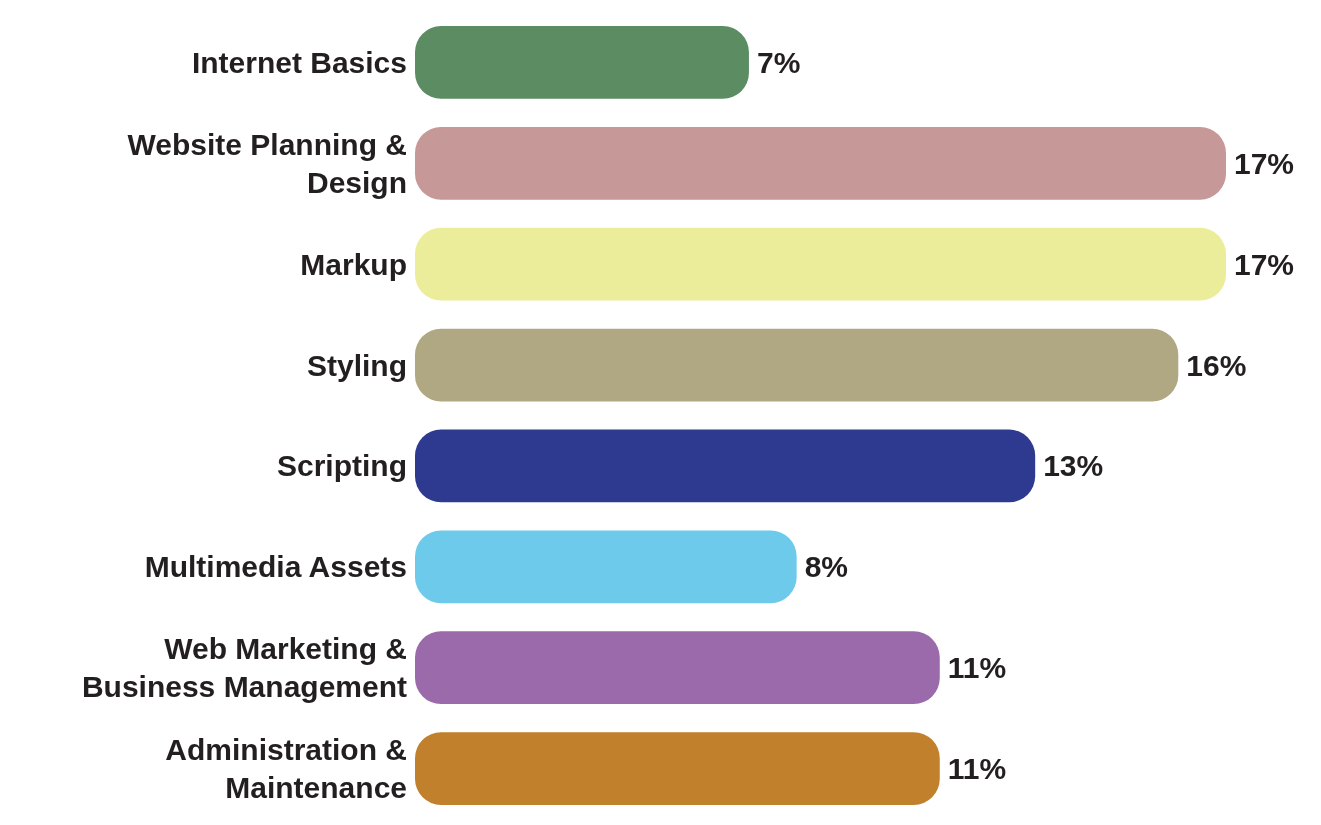 This screenshot has height=825, width=1321. What do you see at coordinates (244, 668) in the screenshot?
I see `y-tick-label: Web Marketing & Business Management` at bounding box center [244, 668].